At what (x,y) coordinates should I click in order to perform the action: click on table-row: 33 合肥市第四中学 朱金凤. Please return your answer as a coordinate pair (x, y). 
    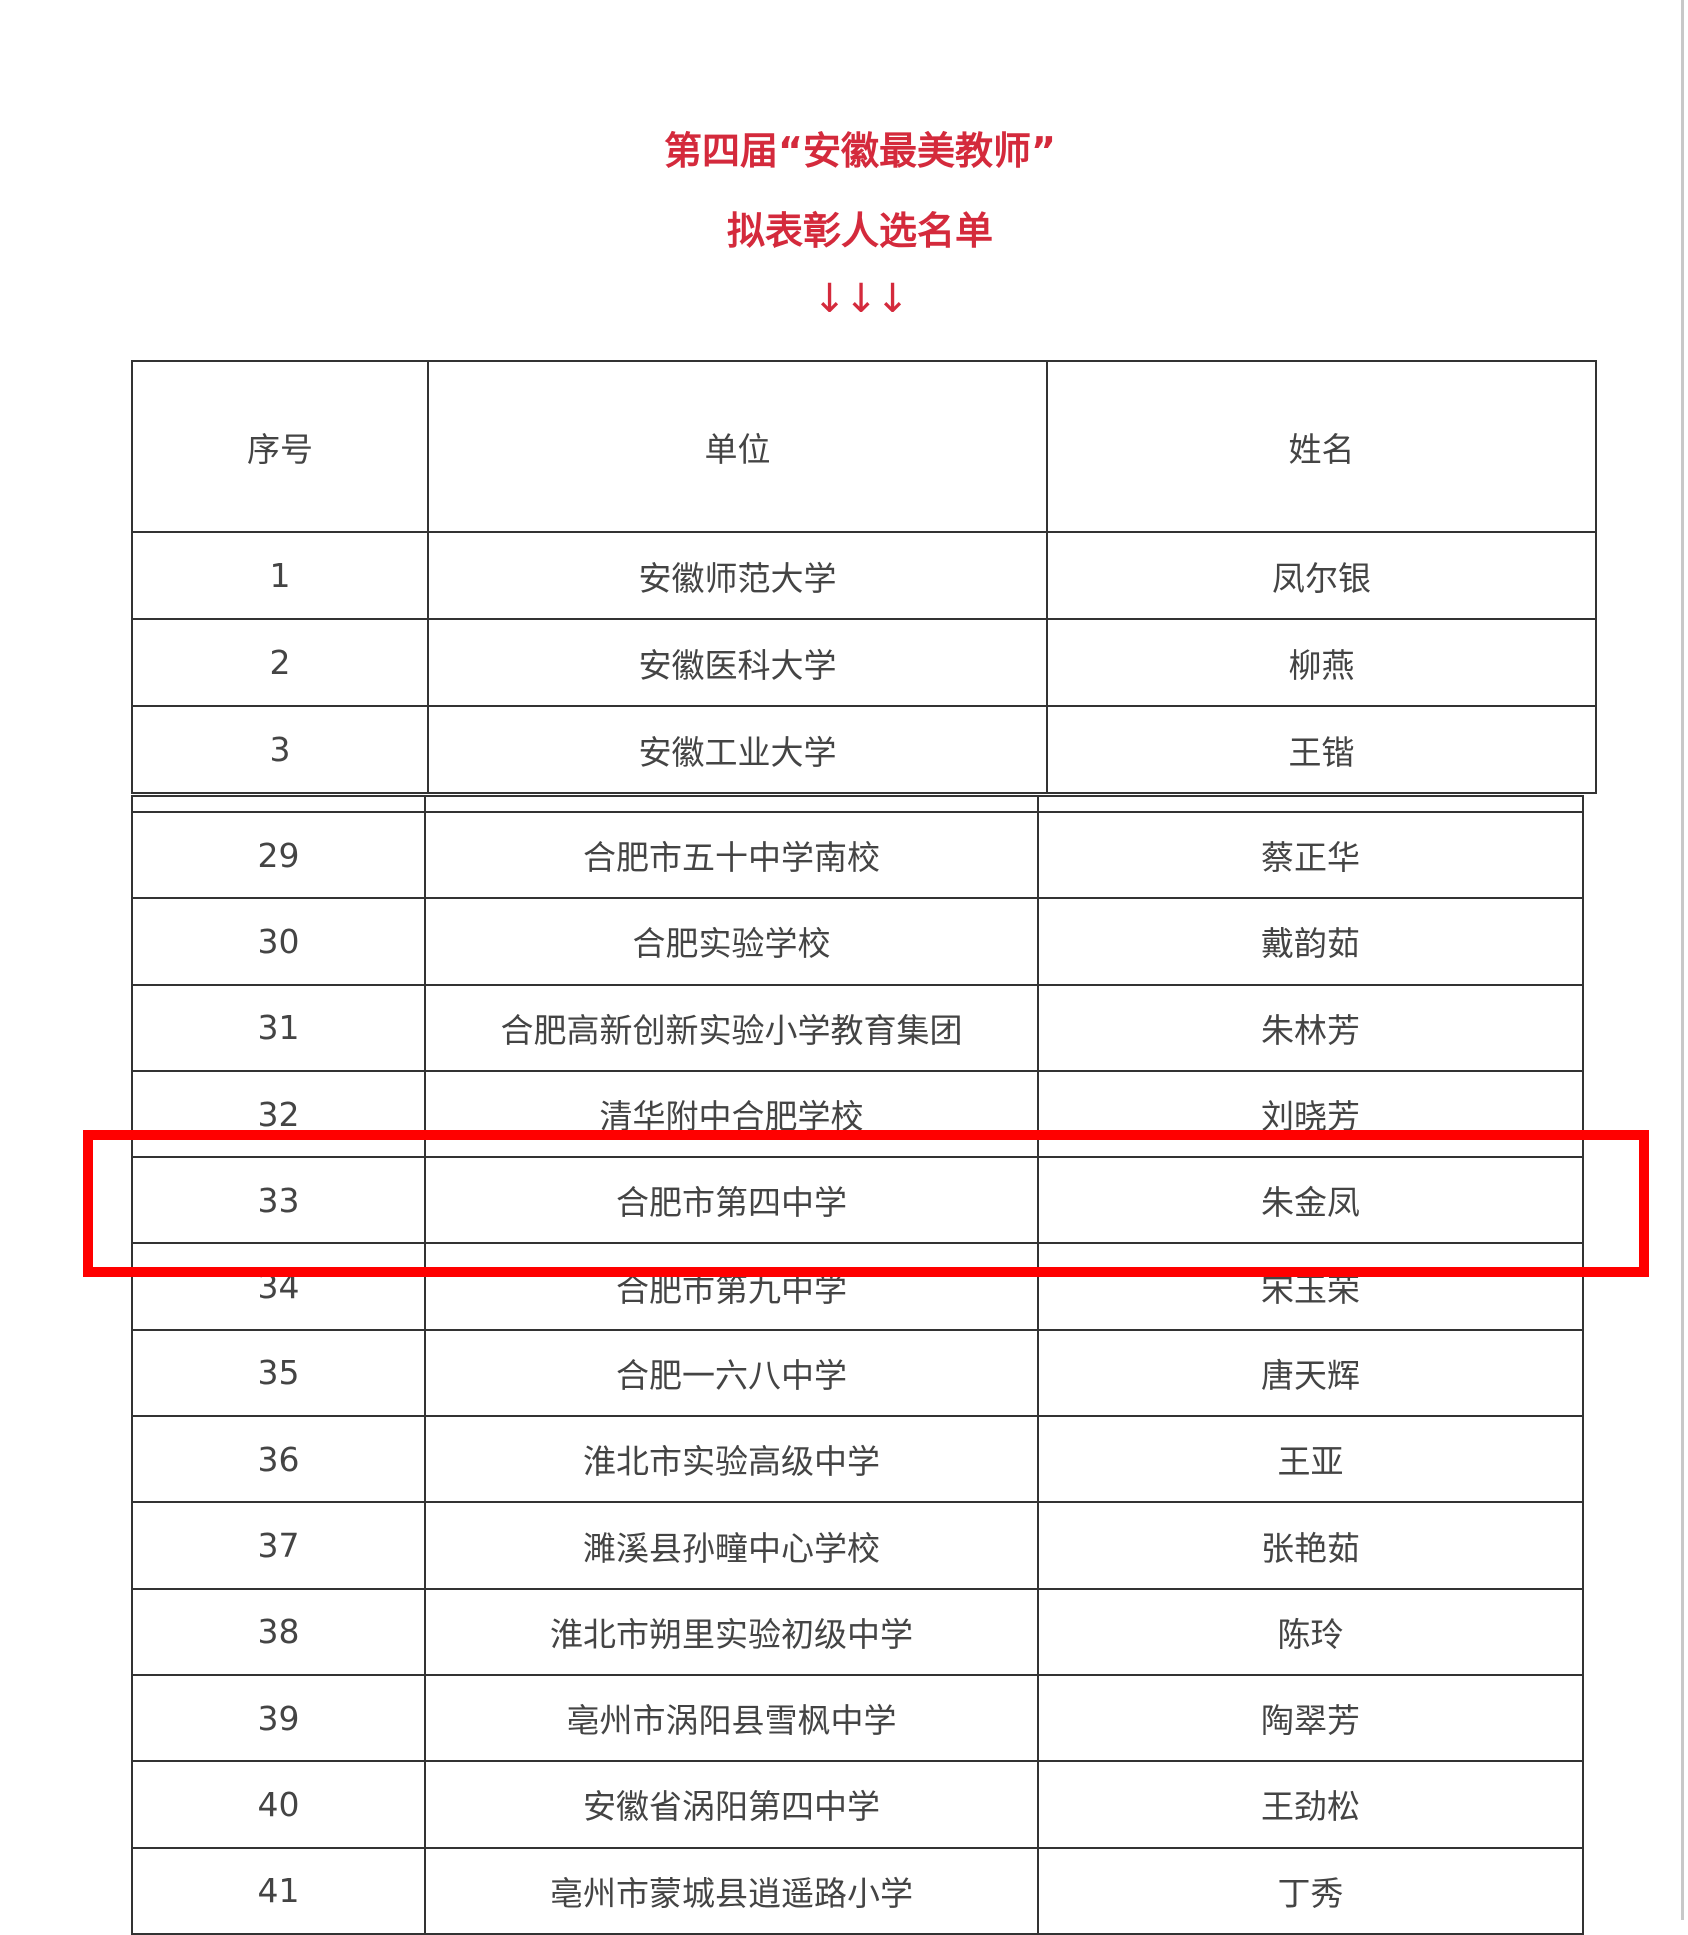
    Looking at the image, I should click on (857, 1200).